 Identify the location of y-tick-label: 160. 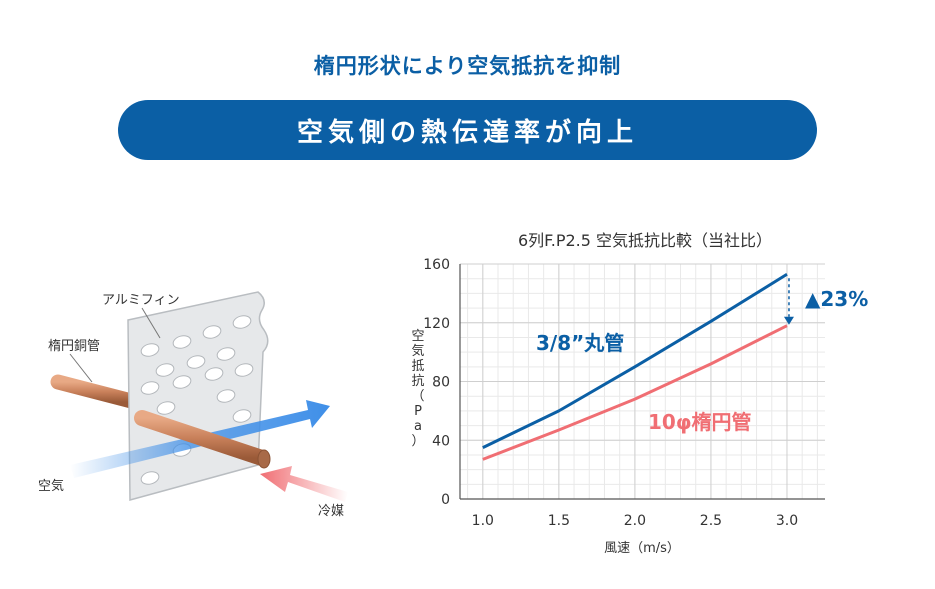
(436, 265).